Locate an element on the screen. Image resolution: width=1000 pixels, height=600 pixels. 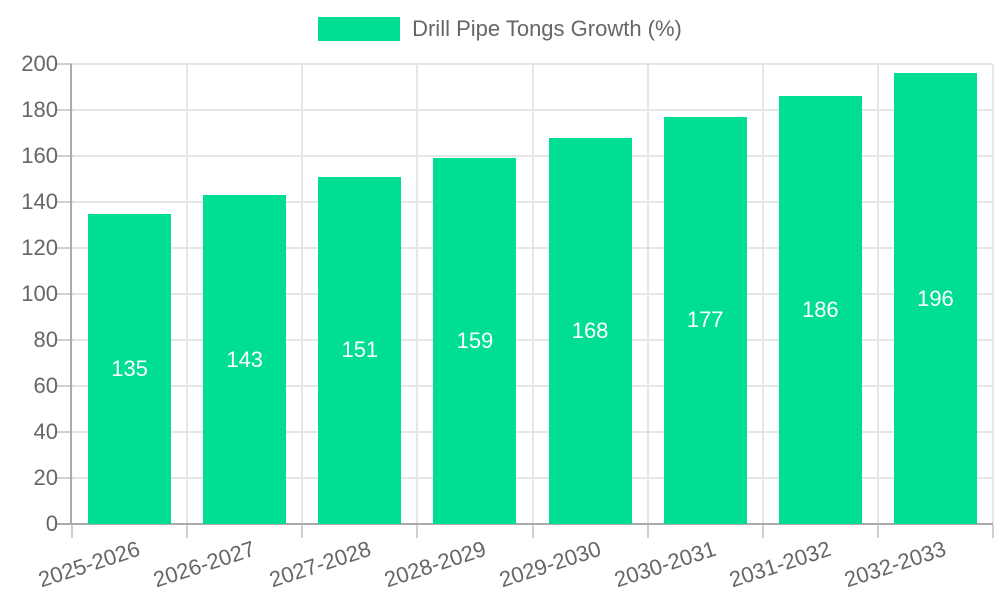
y-axis-line is located at coordinates (71, 294).